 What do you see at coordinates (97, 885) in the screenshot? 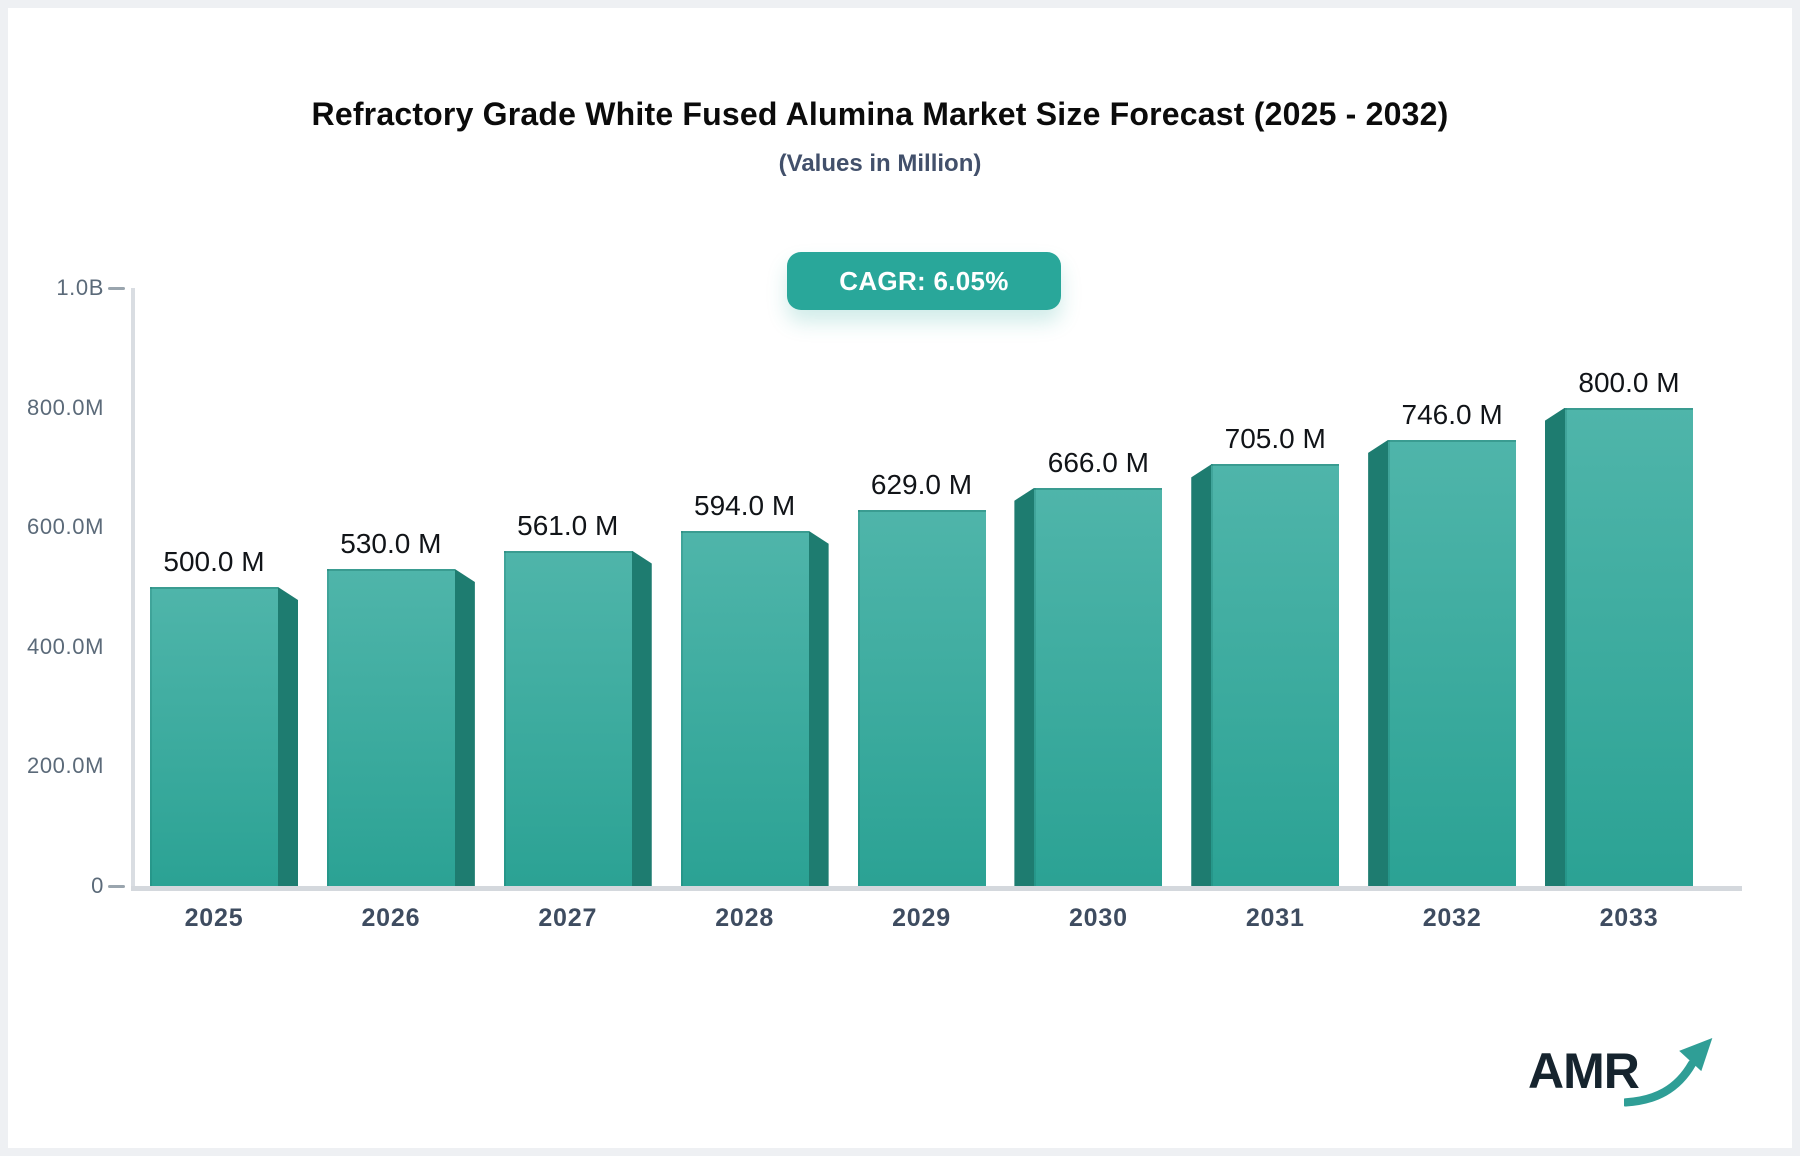
I see `y-tick-label: 0` at bounding box center [97, 885].